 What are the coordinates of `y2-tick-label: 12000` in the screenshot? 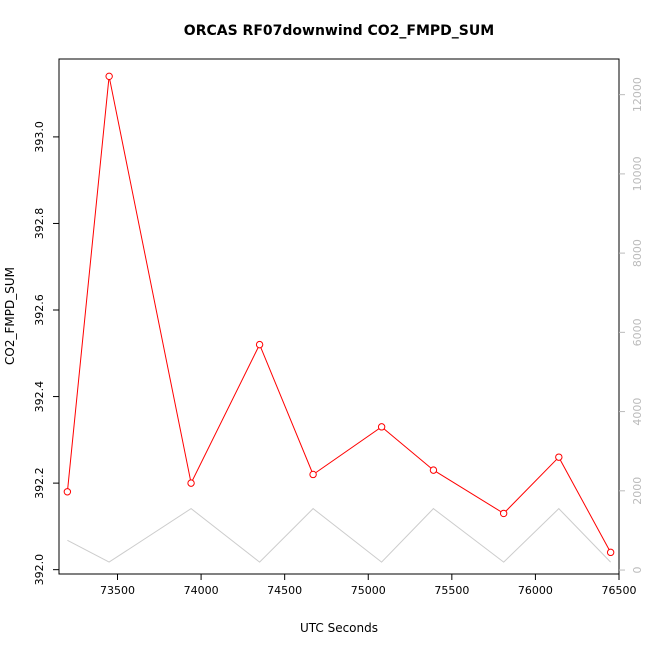 It's located at (637, 94).